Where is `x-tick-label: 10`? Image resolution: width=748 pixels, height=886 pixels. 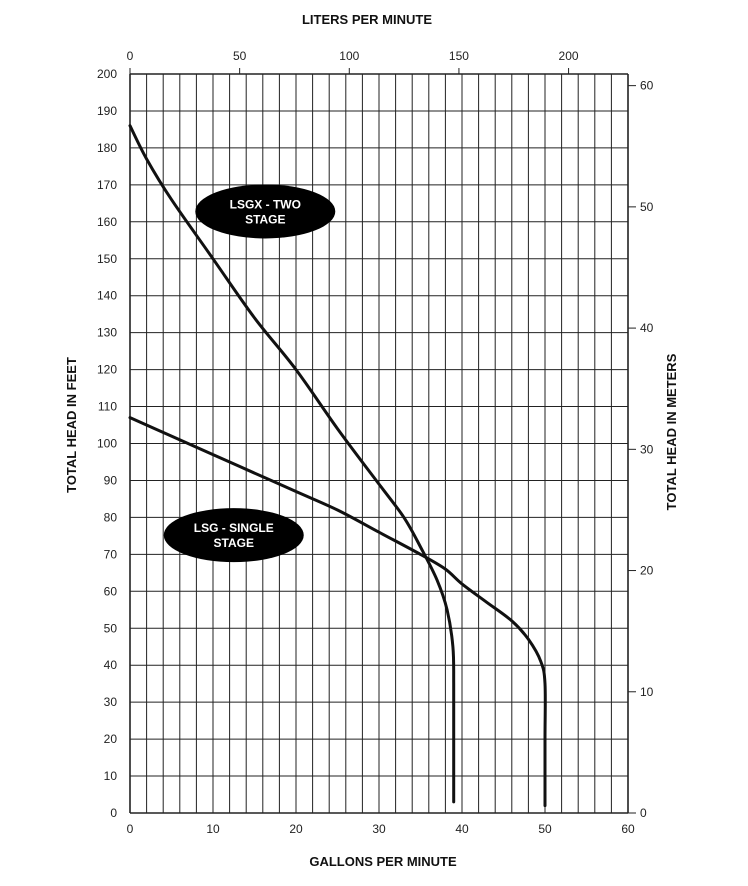
x-tick-label: 10 is located at coordinates (213, 829).